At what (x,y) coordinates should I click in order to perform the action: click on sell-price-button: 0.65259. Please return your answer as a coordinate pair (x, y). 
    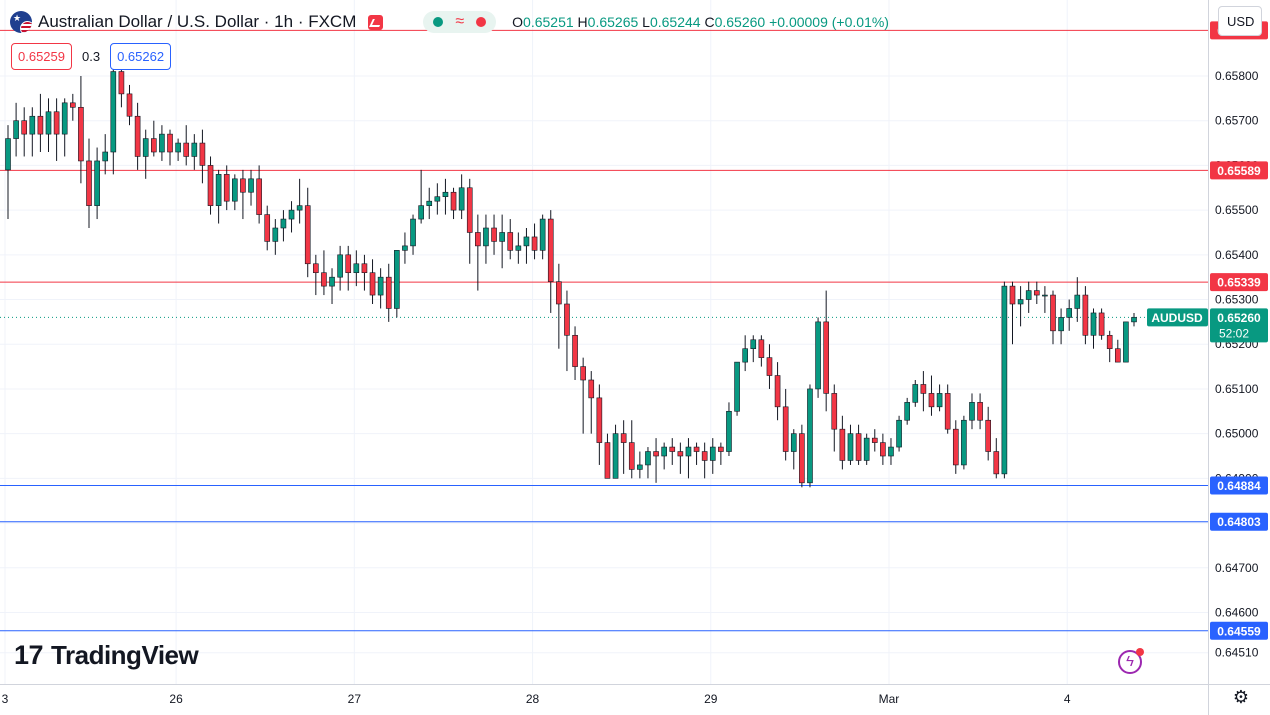
    Looking at the image, I should click on (41, 56).